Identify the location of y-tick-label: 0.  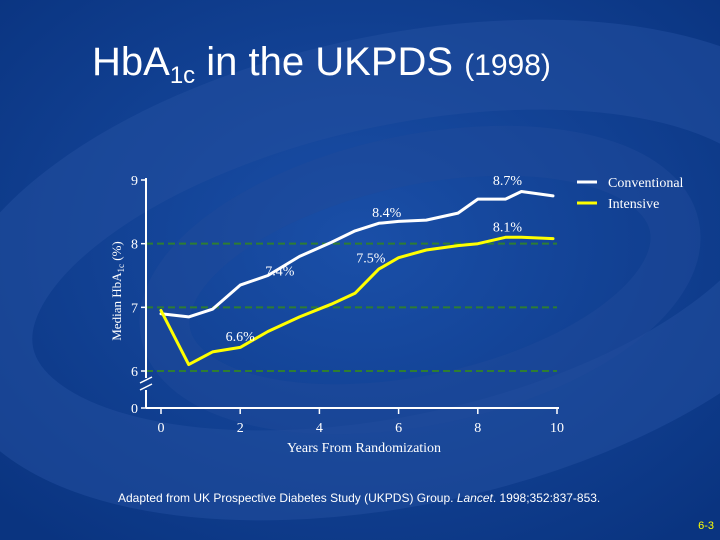
(134, 409).